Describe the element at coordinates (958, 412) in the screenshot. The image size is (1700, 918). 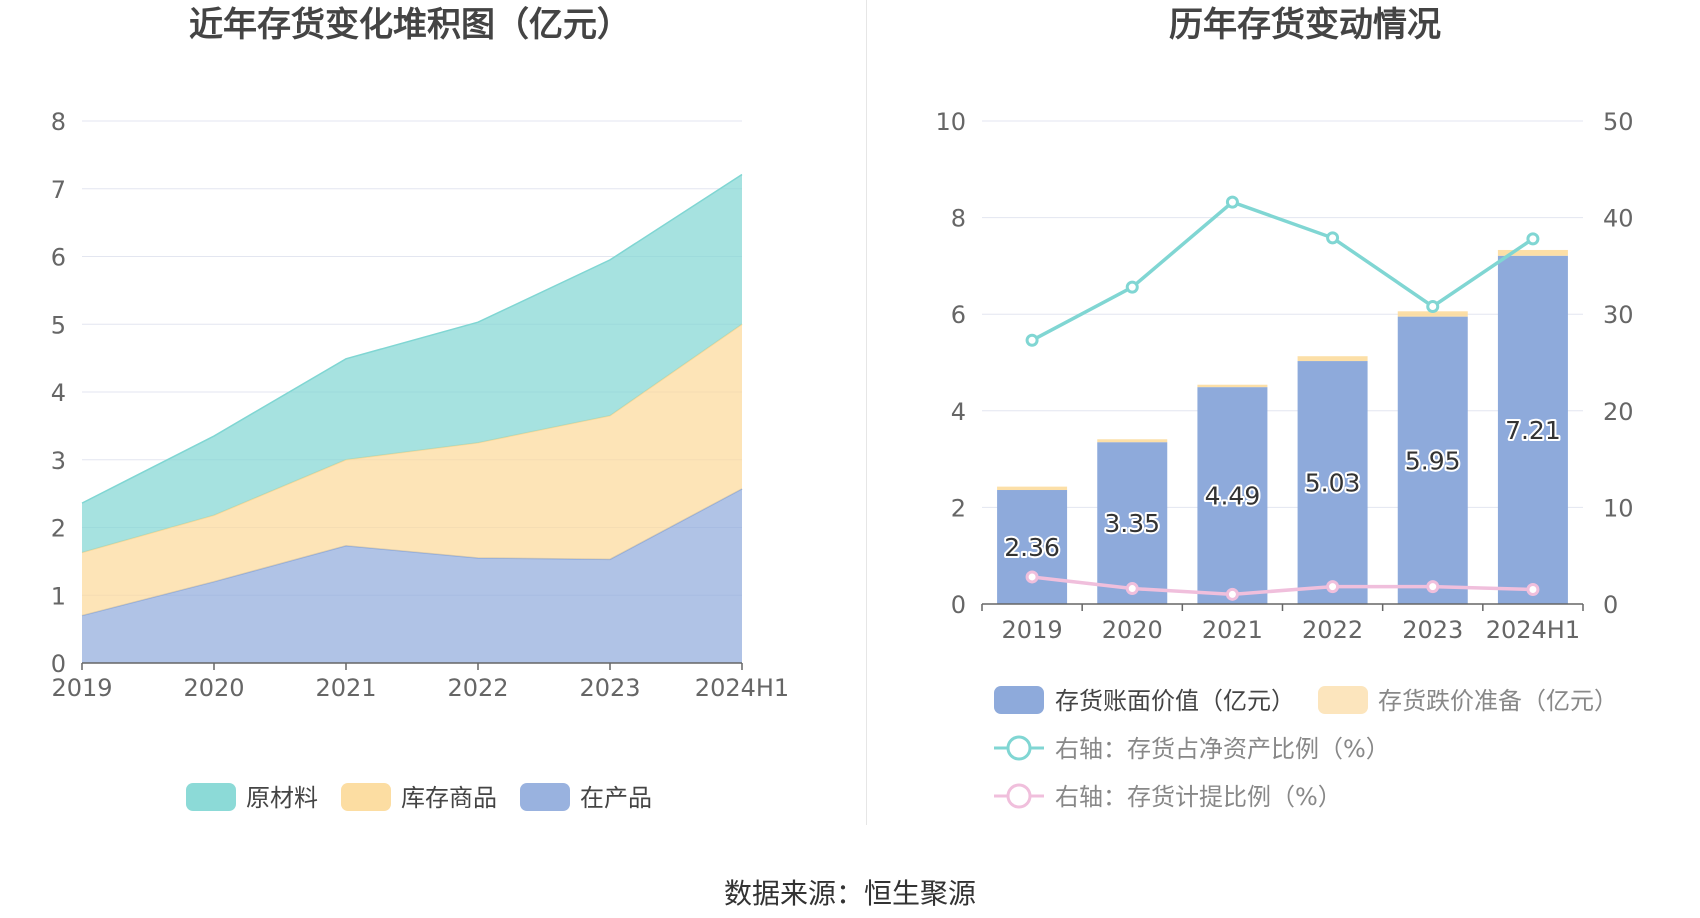
I see `right-left-y-tick-label: 4` at that location.